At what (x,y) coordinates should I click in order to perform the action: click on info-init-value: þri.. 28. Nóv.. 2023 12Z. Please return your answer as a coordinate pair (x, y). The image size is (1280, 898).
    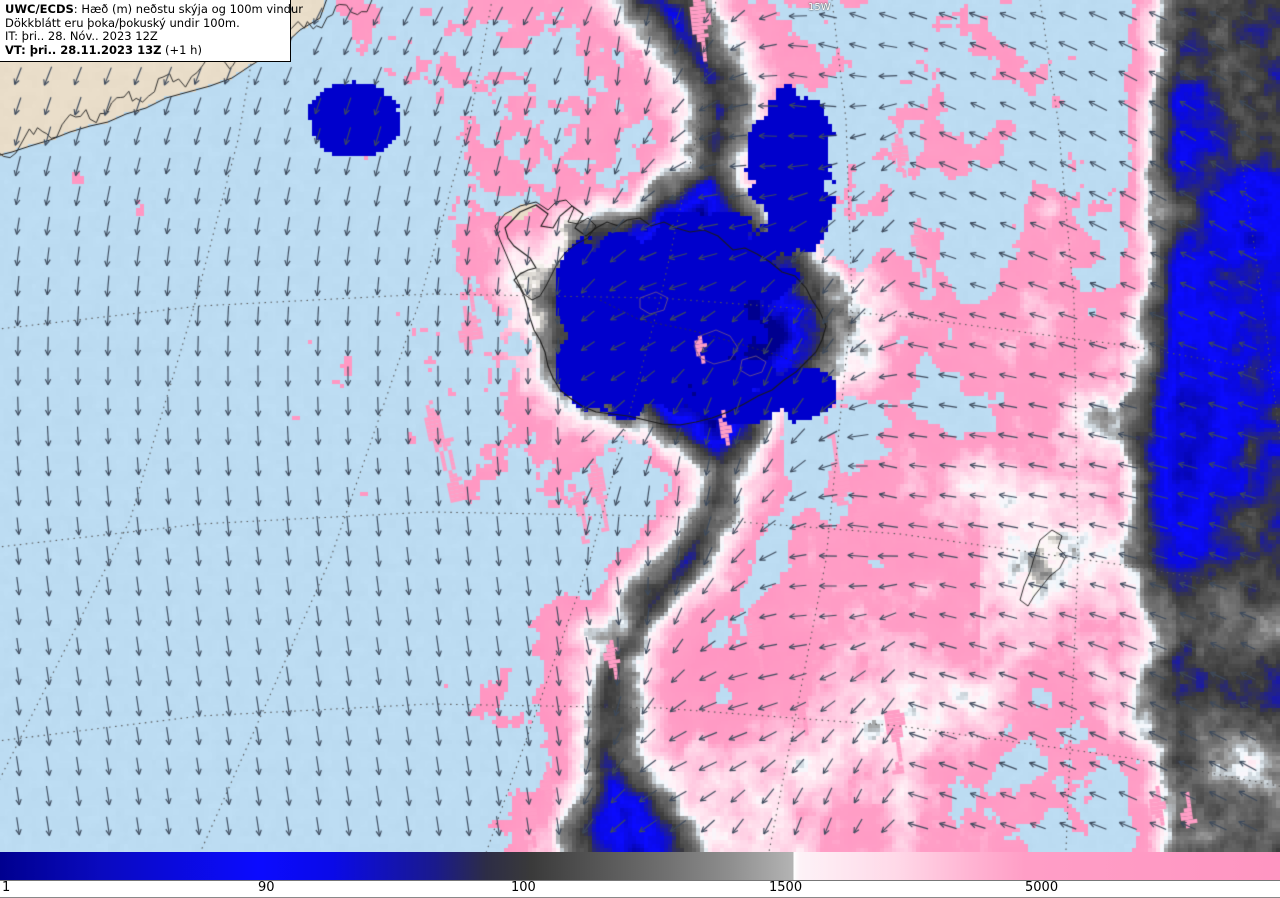
    Looking at the image, I should click on (88, 36).